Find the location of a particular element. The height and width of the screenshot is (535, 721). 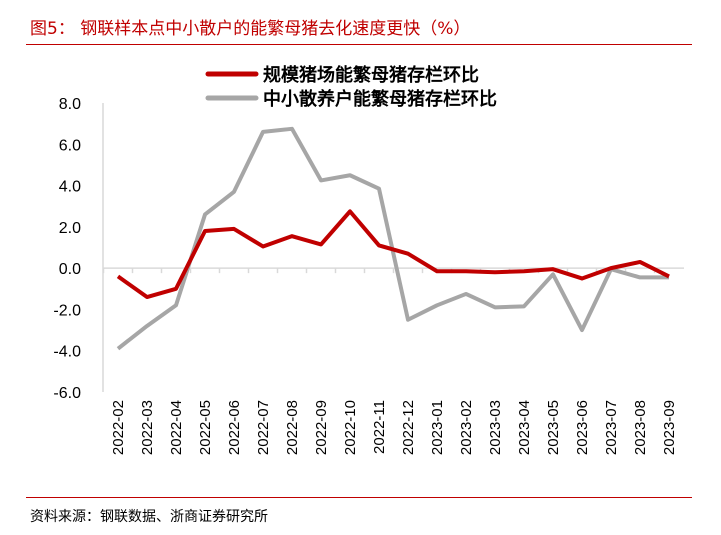

x-tick-label: 2023-09 is located at coordinates (669, 427).